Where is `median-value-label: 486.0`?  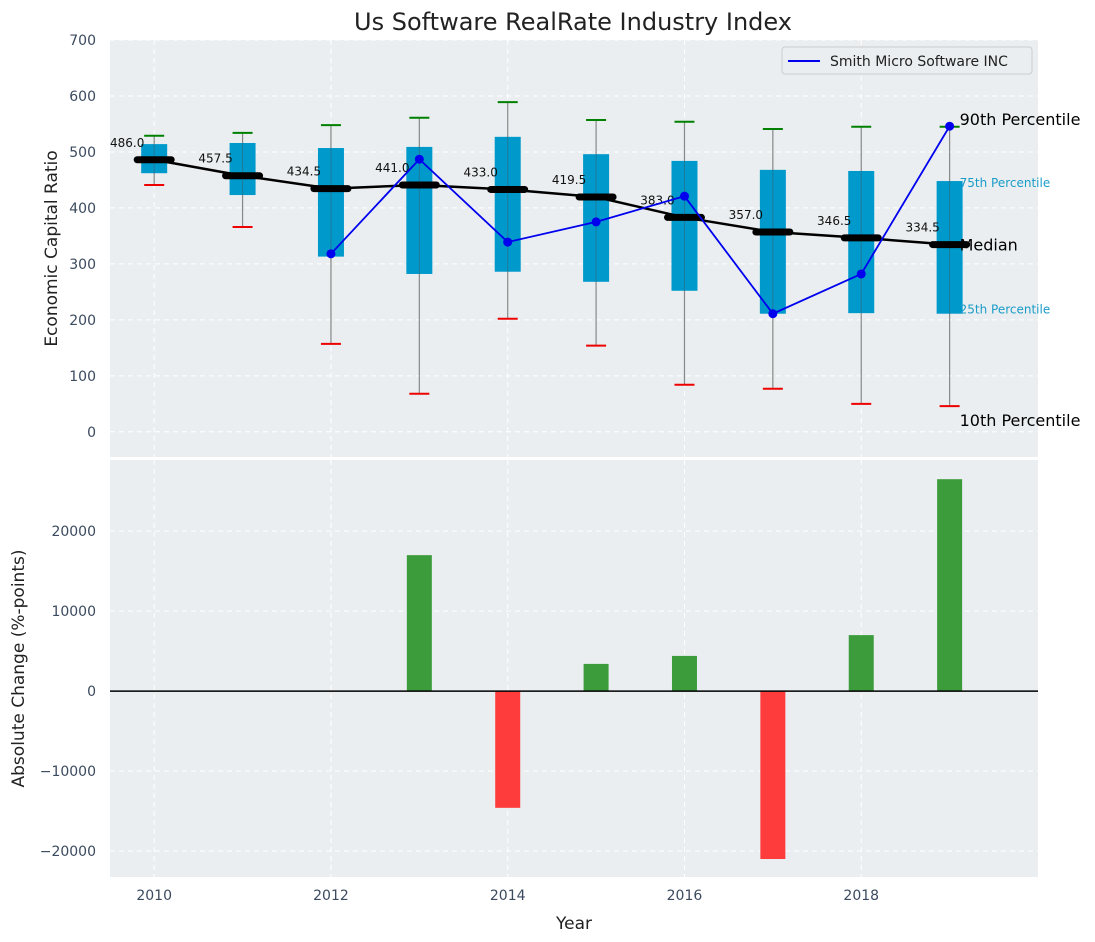
median-value-label: 486.0 is located at coordinates (127, 143).